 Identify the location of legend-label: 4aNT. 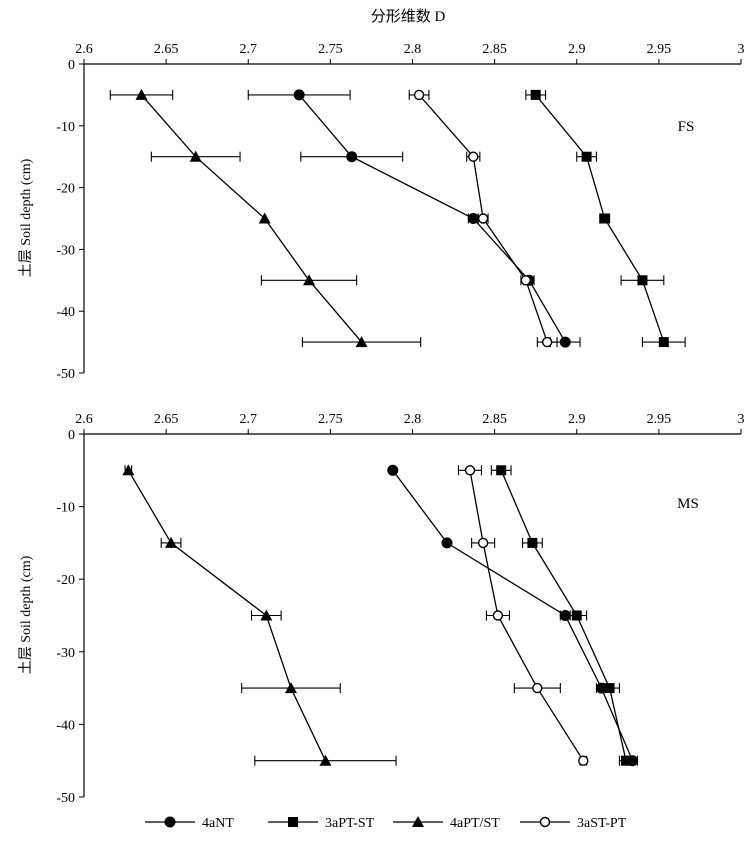
(218, 823).